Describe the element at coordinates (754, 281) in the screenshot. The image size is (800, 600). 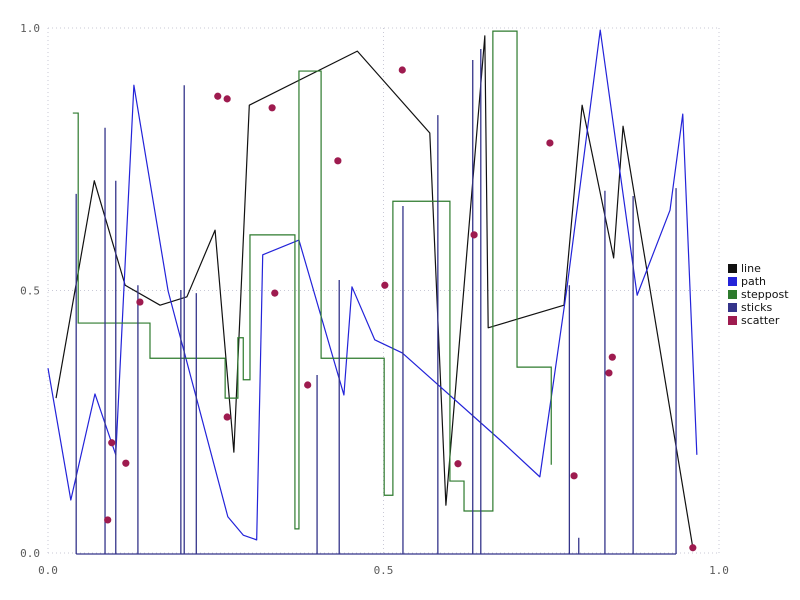
I see `legend-label-path: path` at that location.